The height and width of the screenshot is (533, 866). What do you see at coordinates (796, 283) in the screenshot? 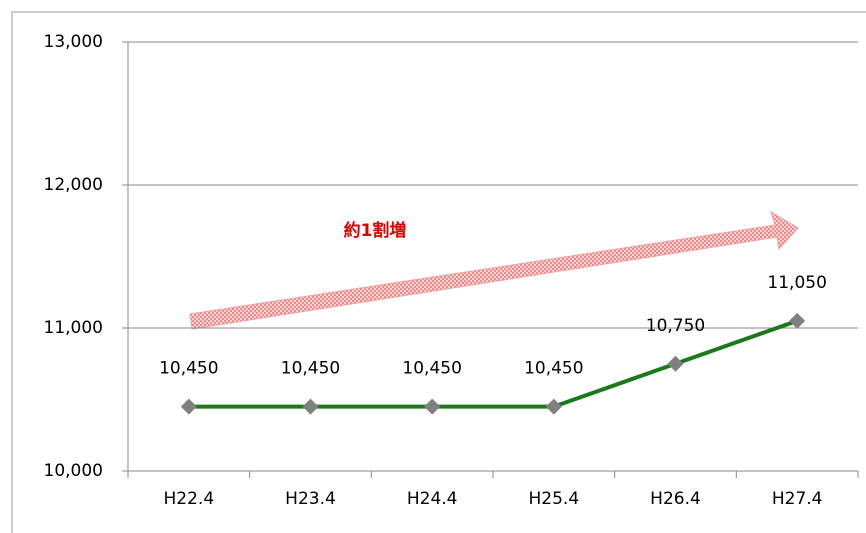
I see `data-label: 11,050` at bounding box center [796, 283].